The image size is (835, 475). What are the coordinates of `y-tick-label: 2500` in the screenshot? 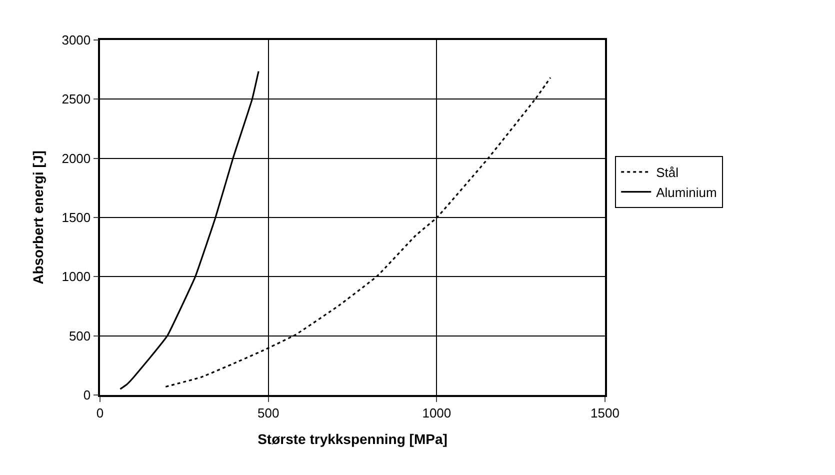 It's located at (76, 99).